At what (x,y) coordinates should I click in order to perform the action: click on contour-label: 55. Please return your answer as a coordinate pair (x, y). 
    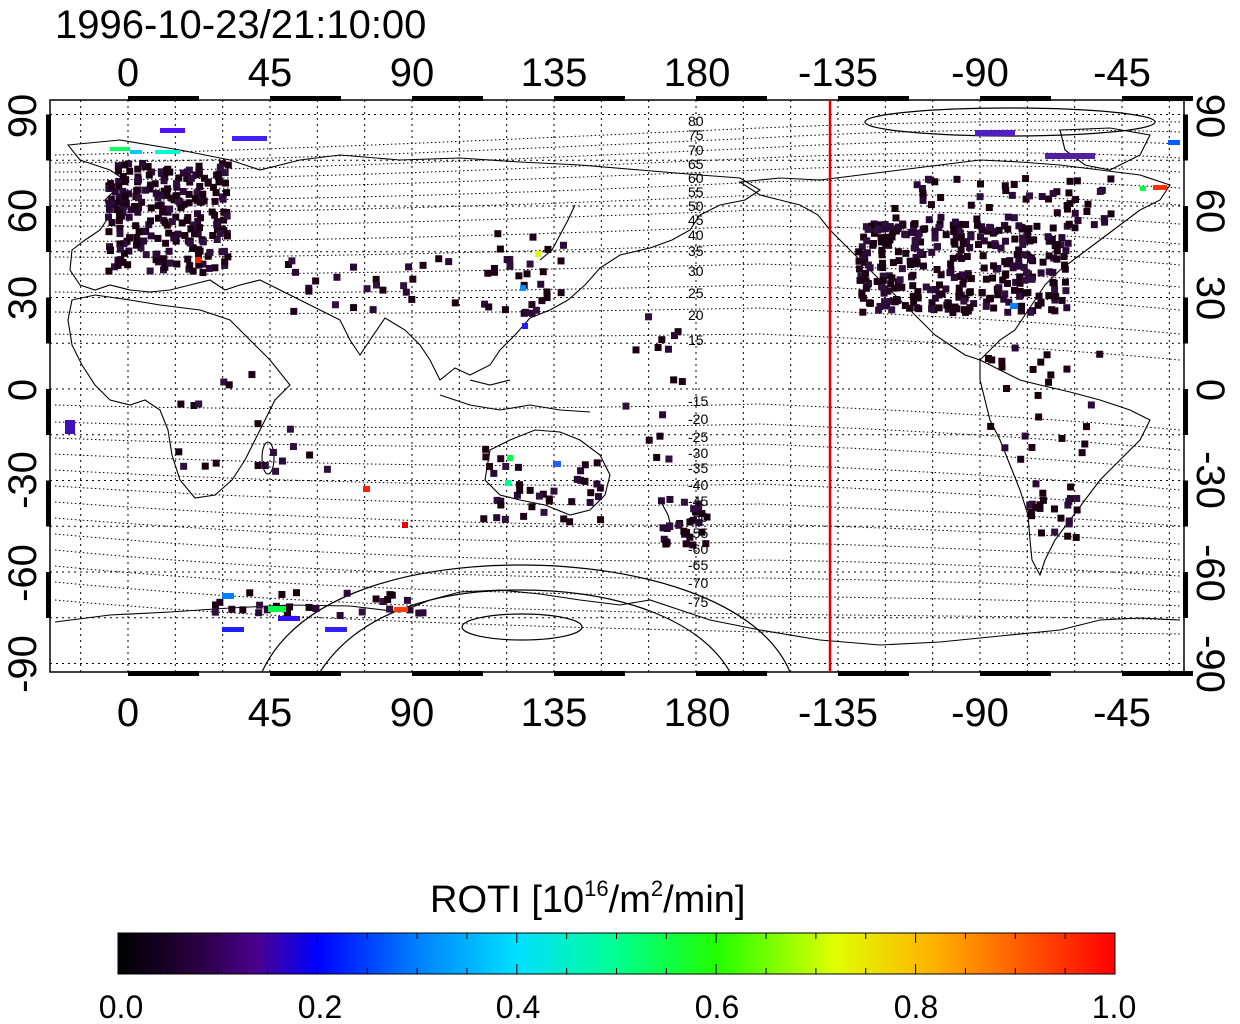
    Looking at the image, I should click on (696, 192).